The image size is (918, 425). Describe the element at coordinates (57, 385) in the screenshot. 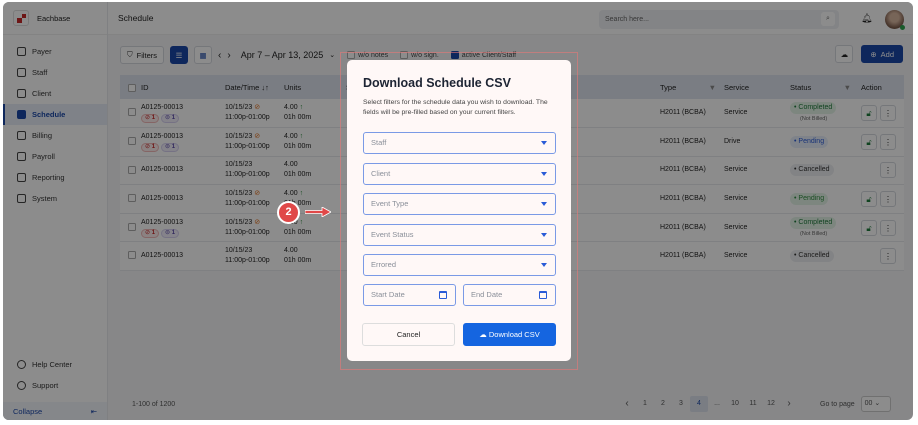

I see `sidebar-item-support: Support` at that location.